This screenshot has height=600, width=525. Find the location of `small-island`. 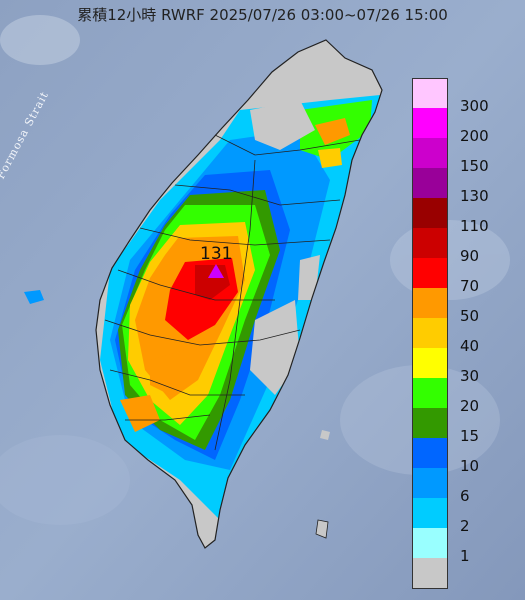

small-island is located at coordinates (325, 435).